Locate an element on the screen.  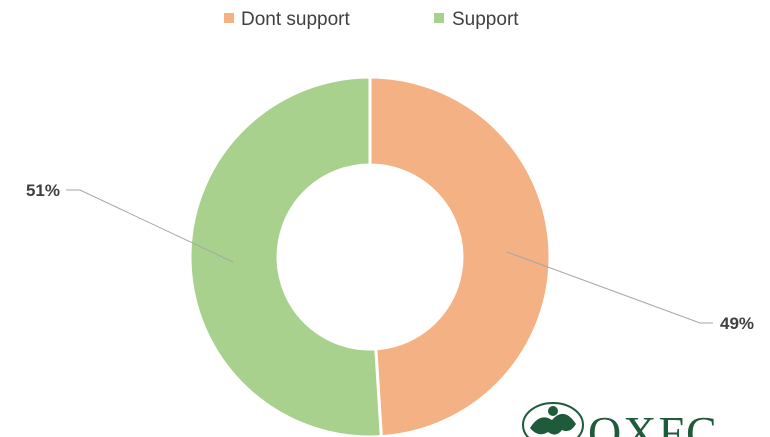
legend-swatch-support is located at coordinates (439, 18).